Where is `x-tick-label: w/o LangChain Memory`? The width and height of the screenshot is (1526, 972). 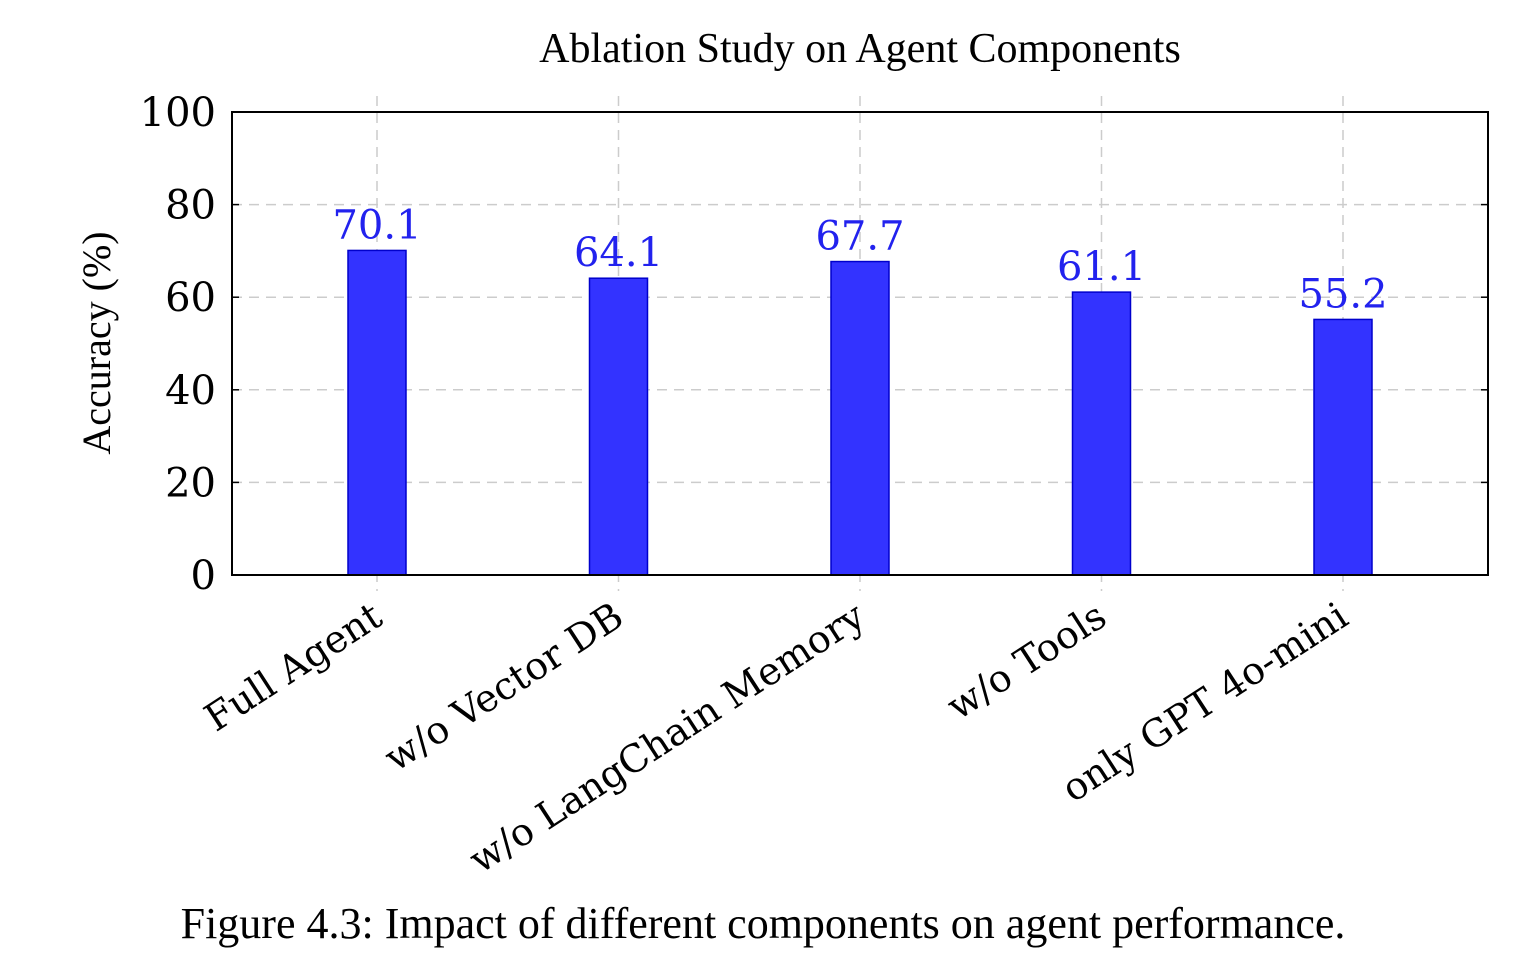 x-tick-label: w/o LangChain Memory is located at coordinates (667, 737).